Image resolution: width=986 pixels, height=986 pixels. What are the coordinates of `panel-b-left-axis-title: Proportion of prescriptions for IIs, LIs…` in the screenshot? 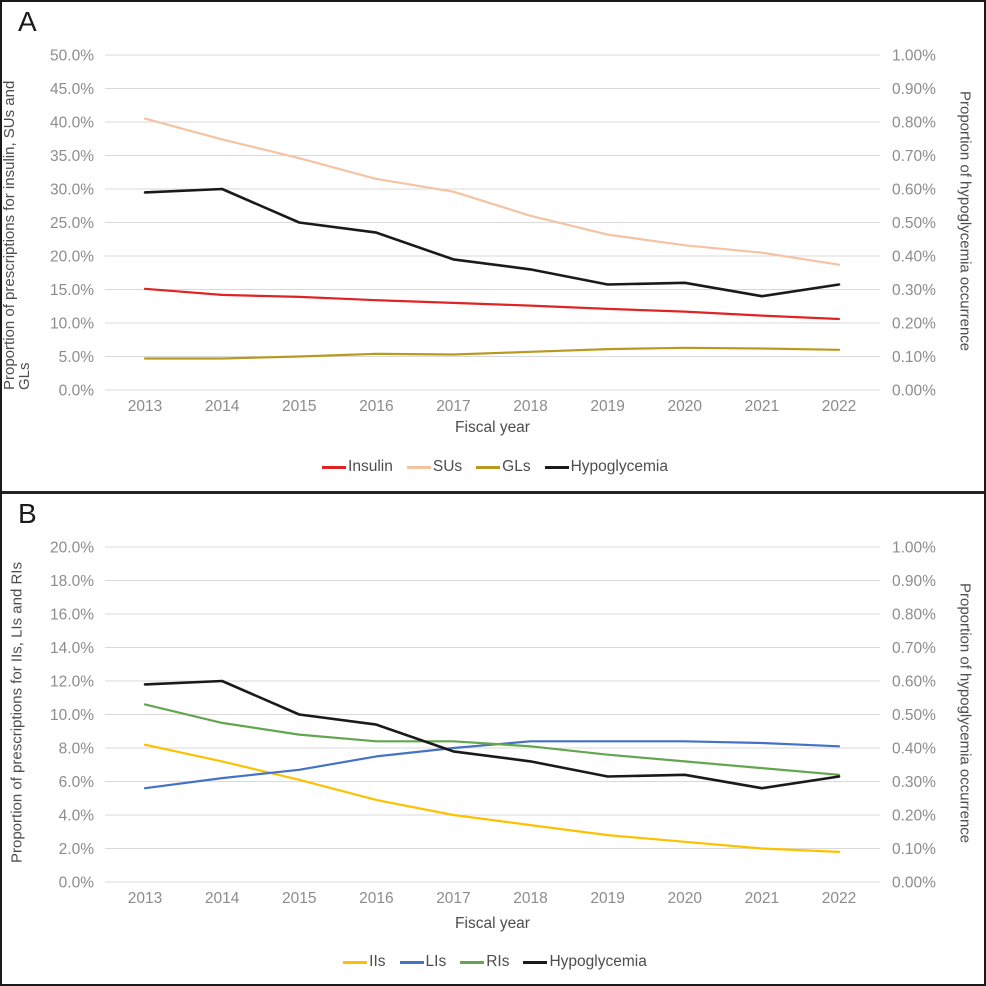 It's located at (17, 713).